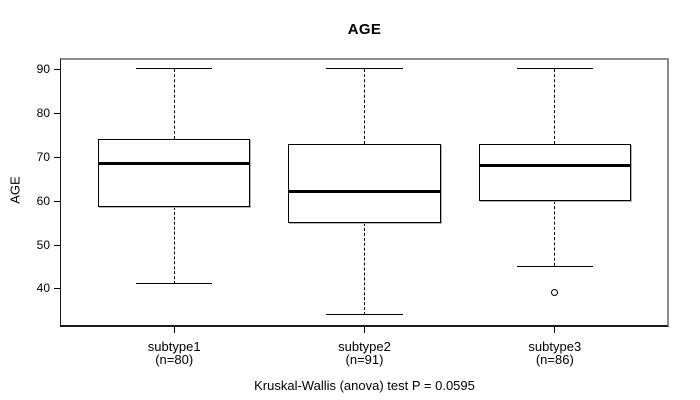 The image size is (700, 400). What do you see at coordinates (364, 183) in the screenshot?
I see `iqr-box-subtype2` at bounding box center [364, 183].